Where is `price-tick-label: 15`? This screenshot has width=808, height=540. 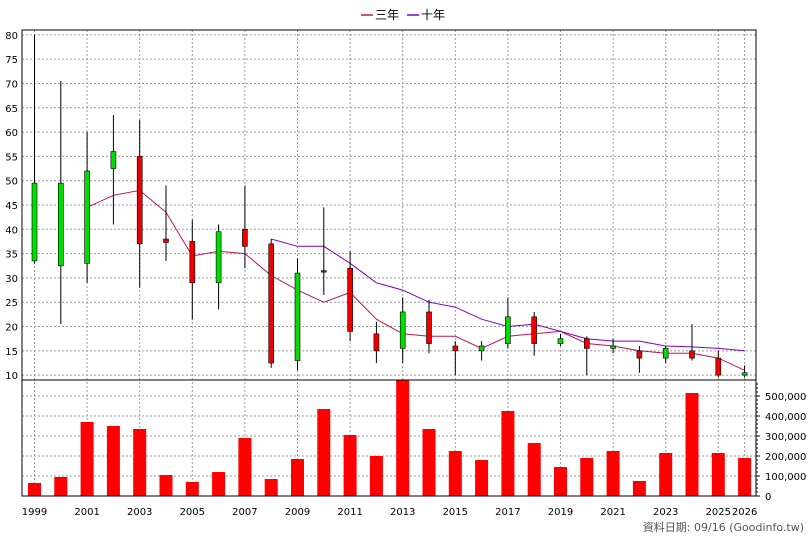
price-tick-label: 15 is located at coordinates (11, 352).